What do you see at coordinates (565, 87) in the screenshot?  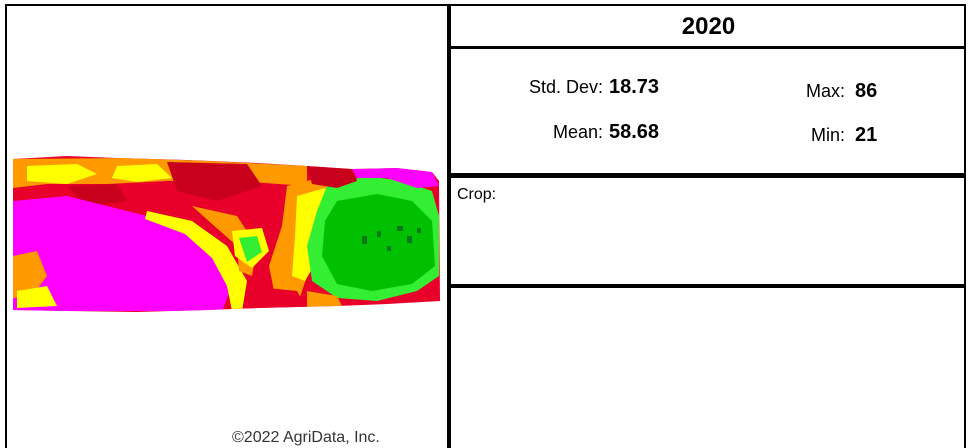 I see `std-dev-label: Std. Dev:` at bounding box center [565, 87].